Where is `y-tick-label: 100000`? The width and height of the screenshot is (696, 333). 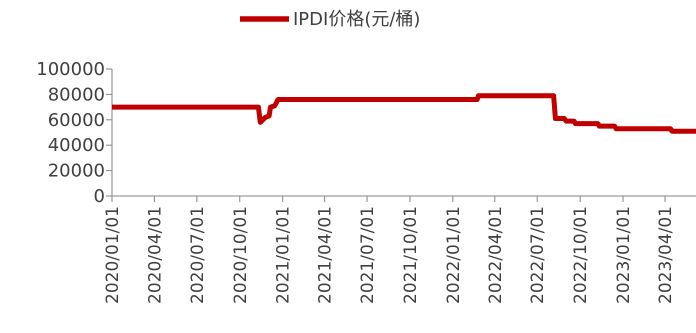
y-tick-label: 100000 is located at coordinates (70, 69).